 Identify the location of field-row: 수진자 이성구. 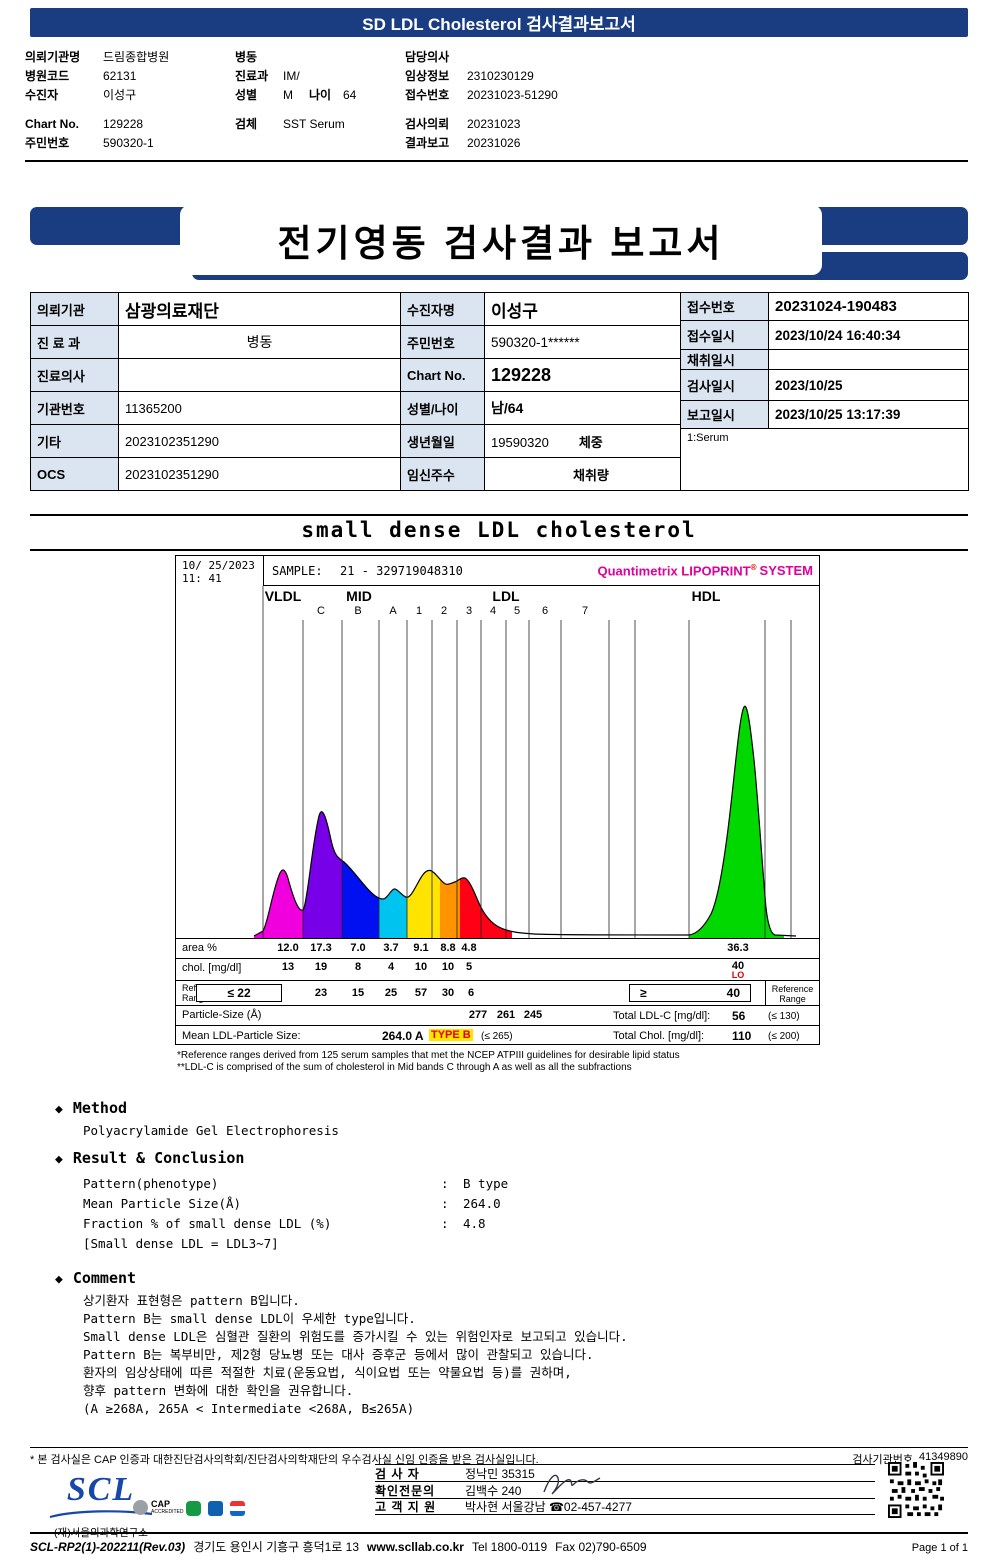
(127, 95).